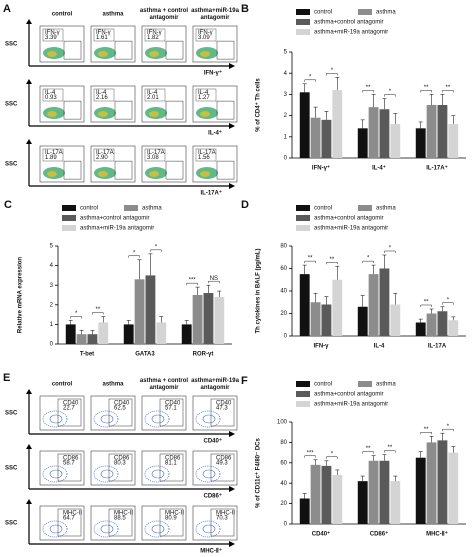  What do you see at coordinates (115, 219) in the screenshot?
I see `legend-label: asthma+control antagomir` at bounding box center [115, 219].